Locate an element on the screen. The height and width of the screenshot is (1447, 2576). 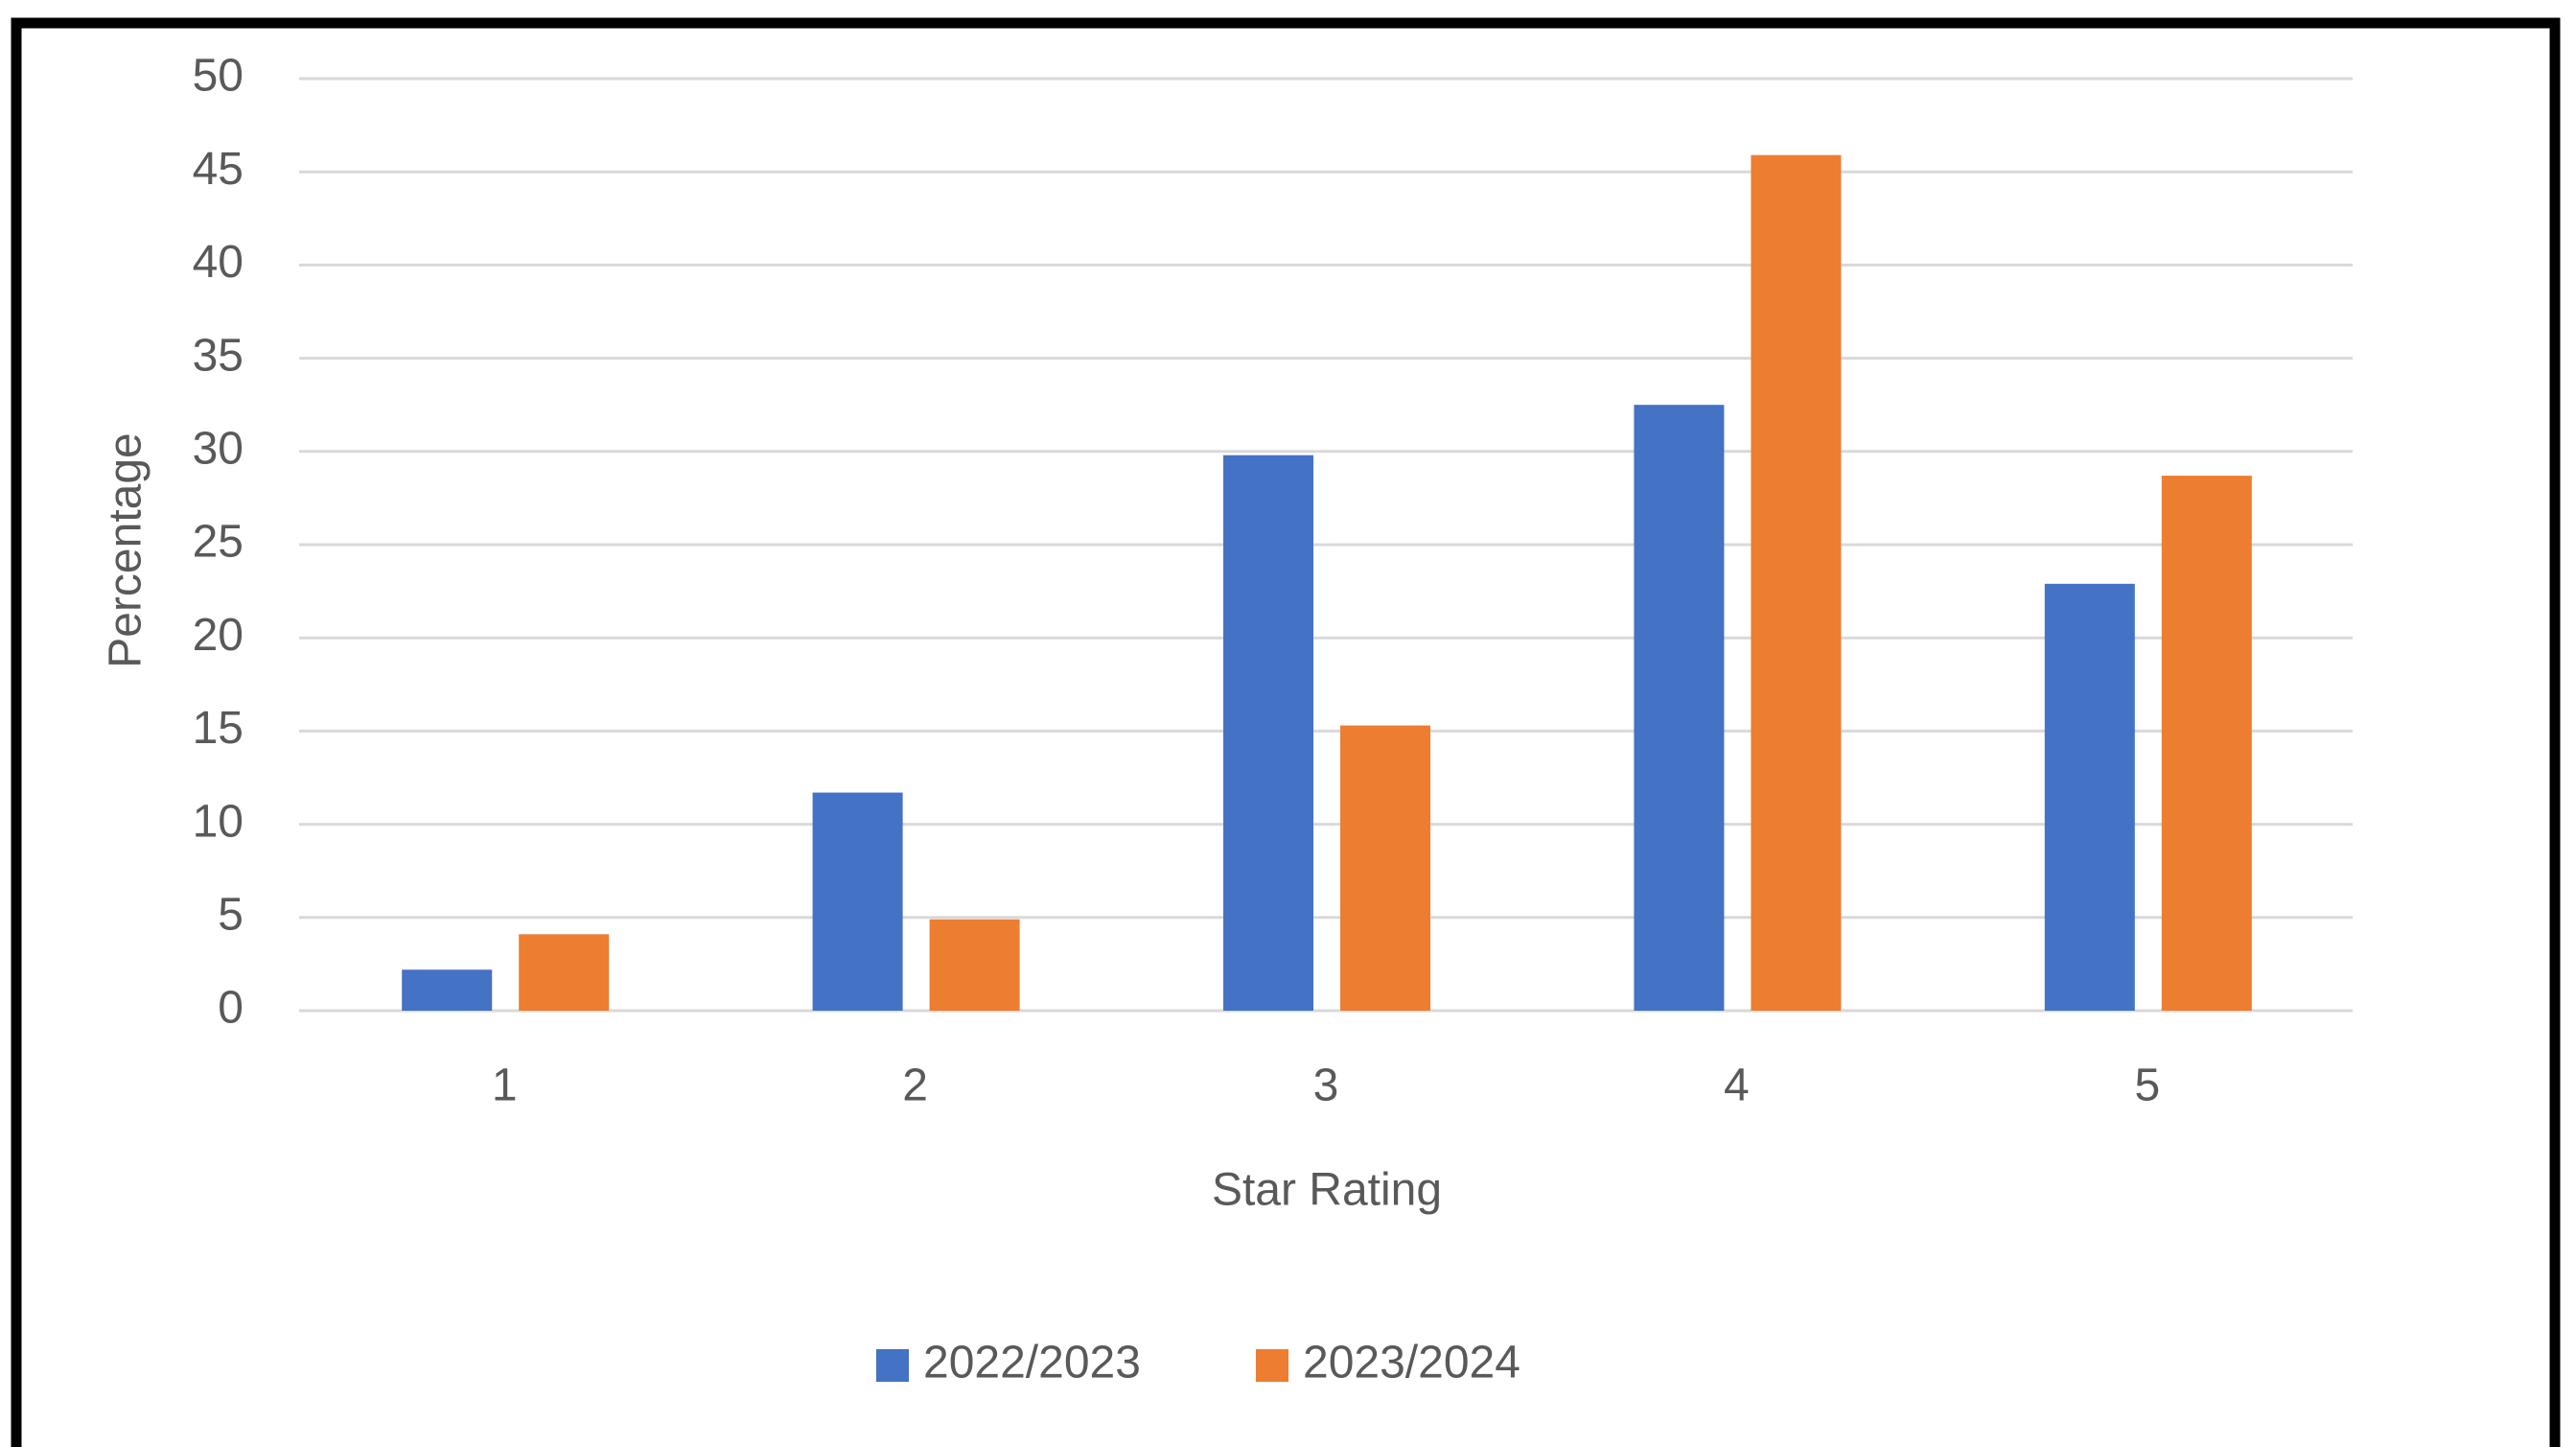
legend-label: 2022/2023 is located at coordinates (1032, 1364).